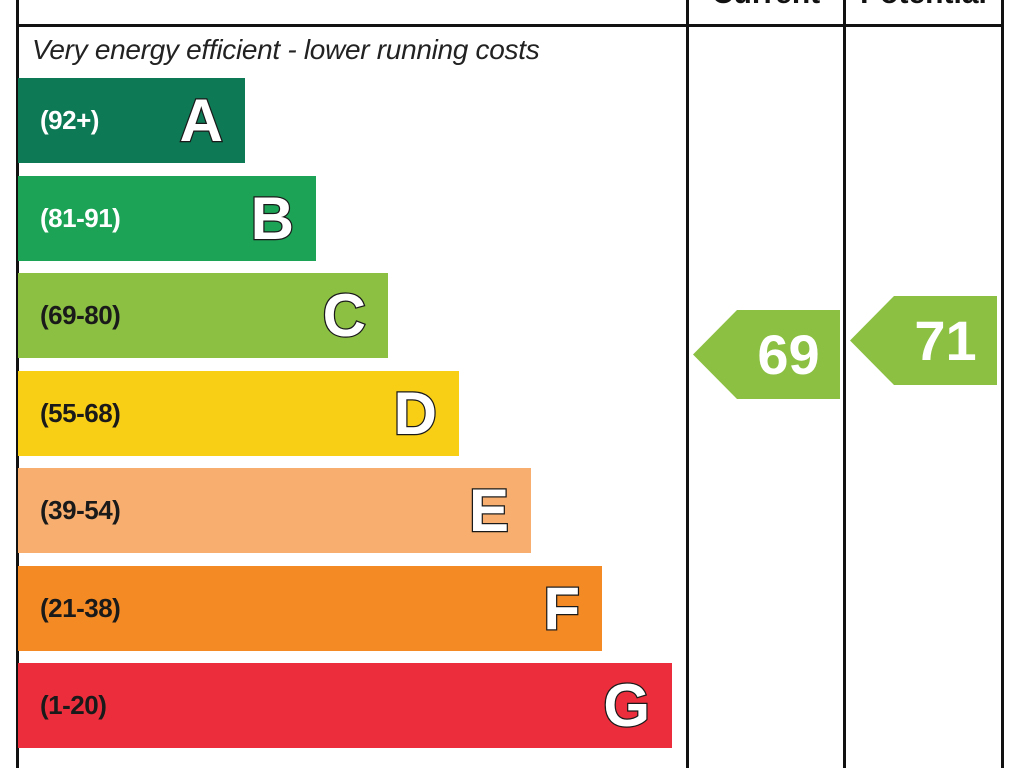 The width and height of the screenshot is (1024, 768). What do you see at coordinates (415, 413) in the screenshot?
I see `band-letter-label: D` at bounding box center [415, 413].